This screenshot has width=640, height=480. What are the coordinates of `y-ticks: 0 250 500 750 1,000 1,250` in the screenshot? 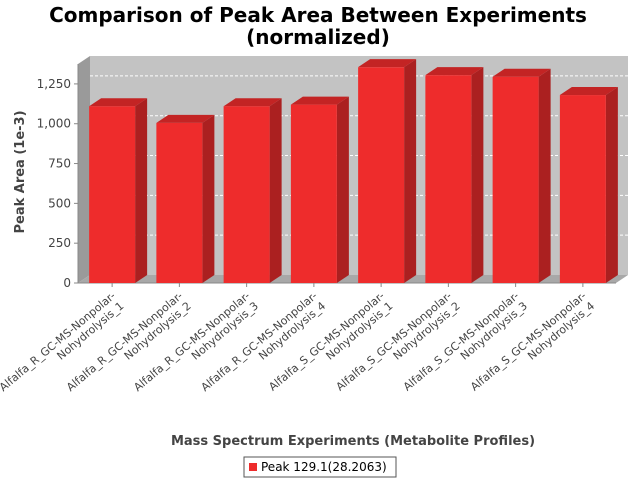 It's located at (57, 183).